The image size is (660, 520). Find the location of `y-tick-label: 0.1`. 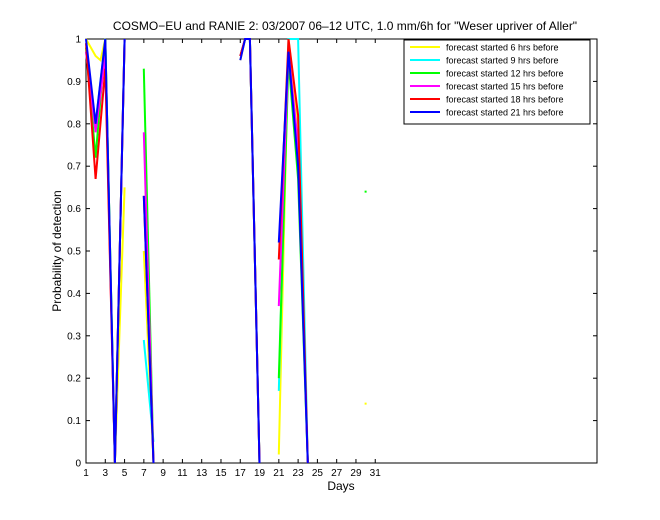

y-tick-label: 0.1 is located at coordinates (74, 421).